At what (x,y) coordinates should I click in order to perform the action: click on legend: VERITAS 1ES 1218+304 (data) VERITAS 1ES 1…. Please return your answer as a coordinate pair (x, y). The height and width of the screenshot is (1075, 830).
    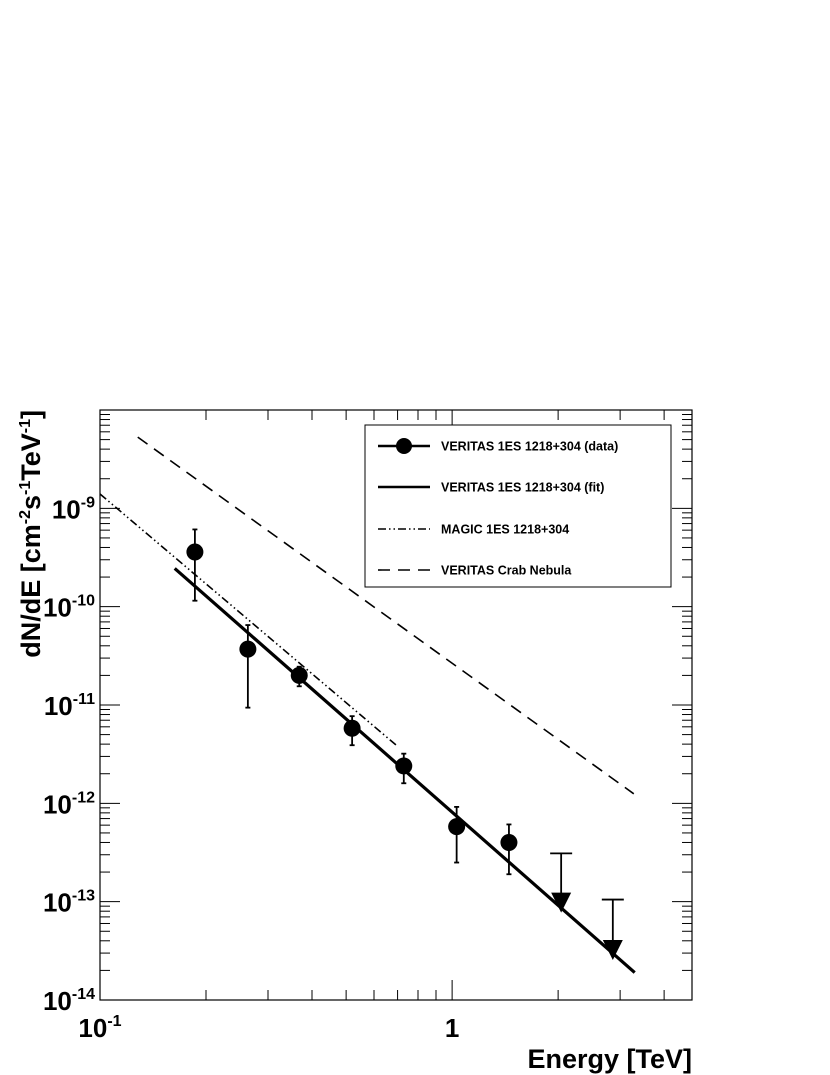
    Looking at the image, I should click on (518, 506).